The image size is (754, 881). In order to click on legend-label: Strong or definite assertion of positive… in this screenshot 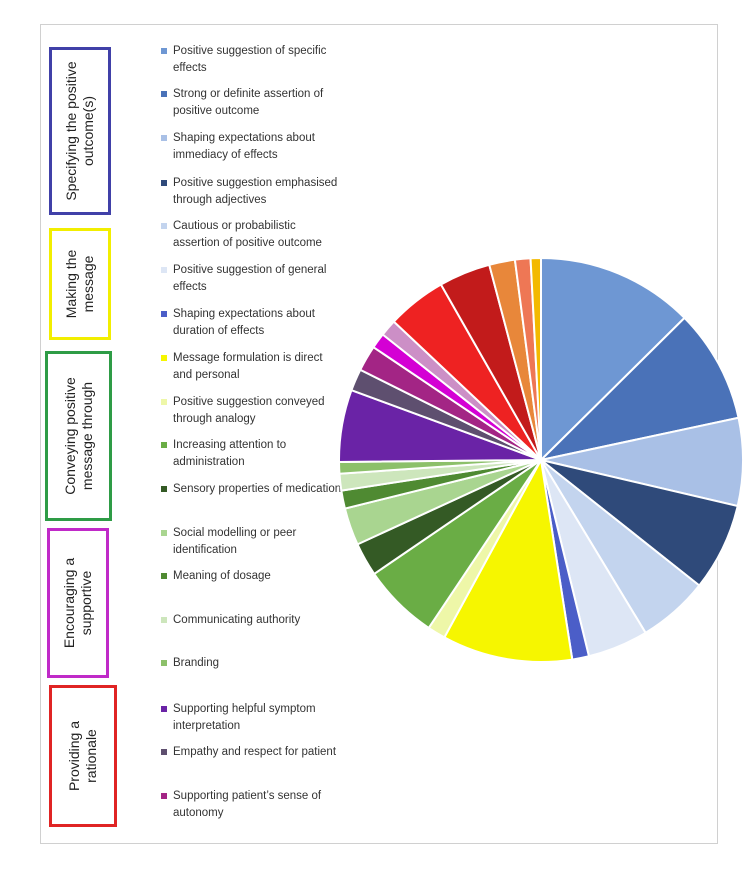, I will do `click(248, 102)`.